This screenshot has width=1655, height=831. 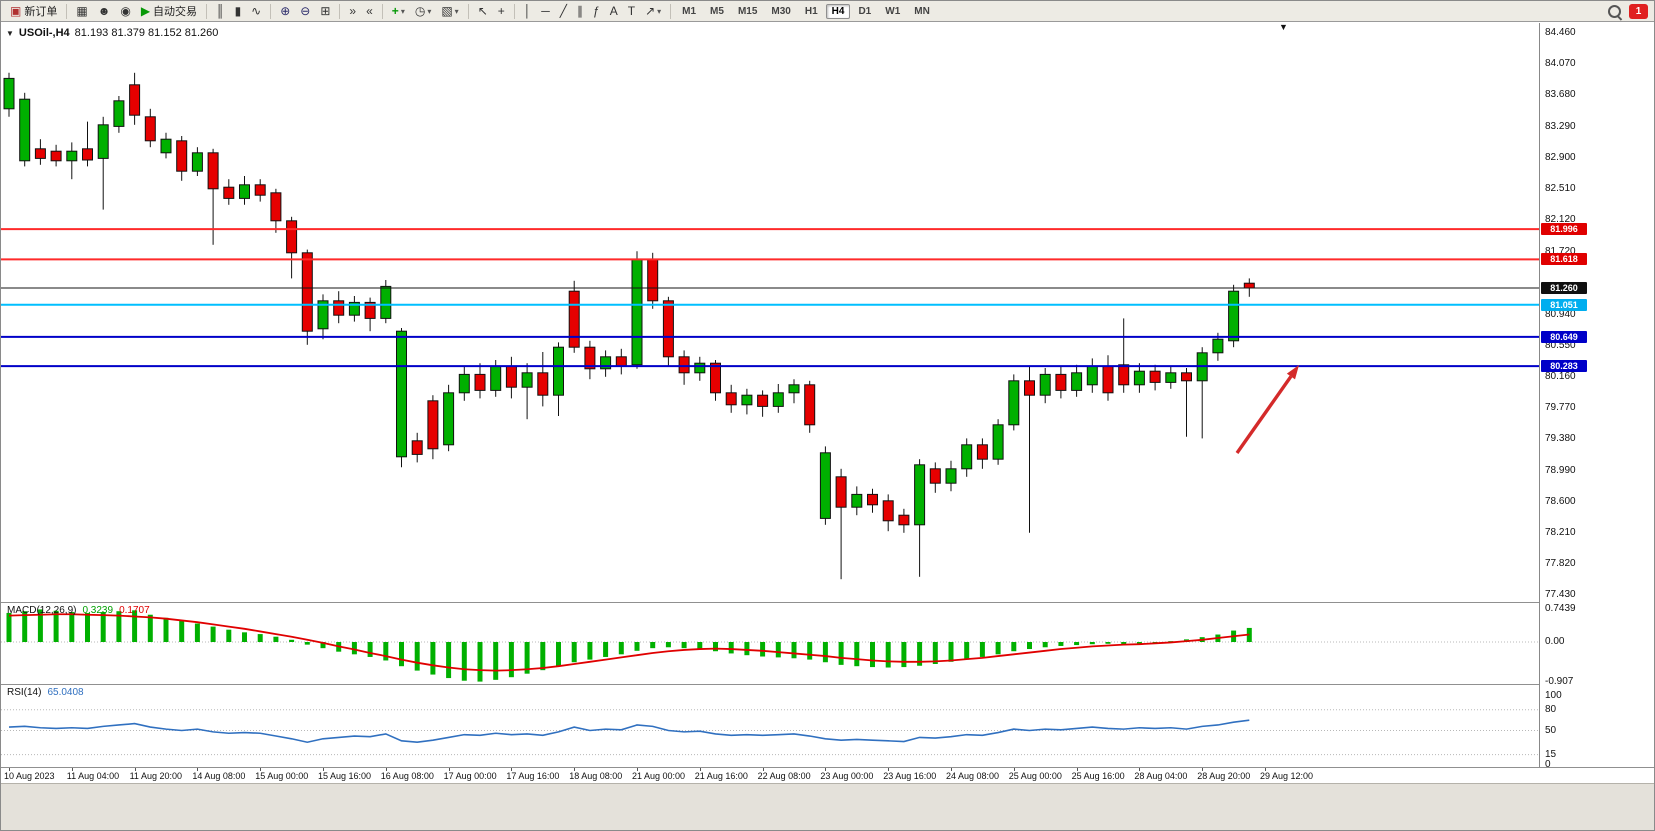 What do you see at coordinates (1560, 220) in the screenshot?
I see `price-axis-label: 82.120` at bounding box center [1560, 220].